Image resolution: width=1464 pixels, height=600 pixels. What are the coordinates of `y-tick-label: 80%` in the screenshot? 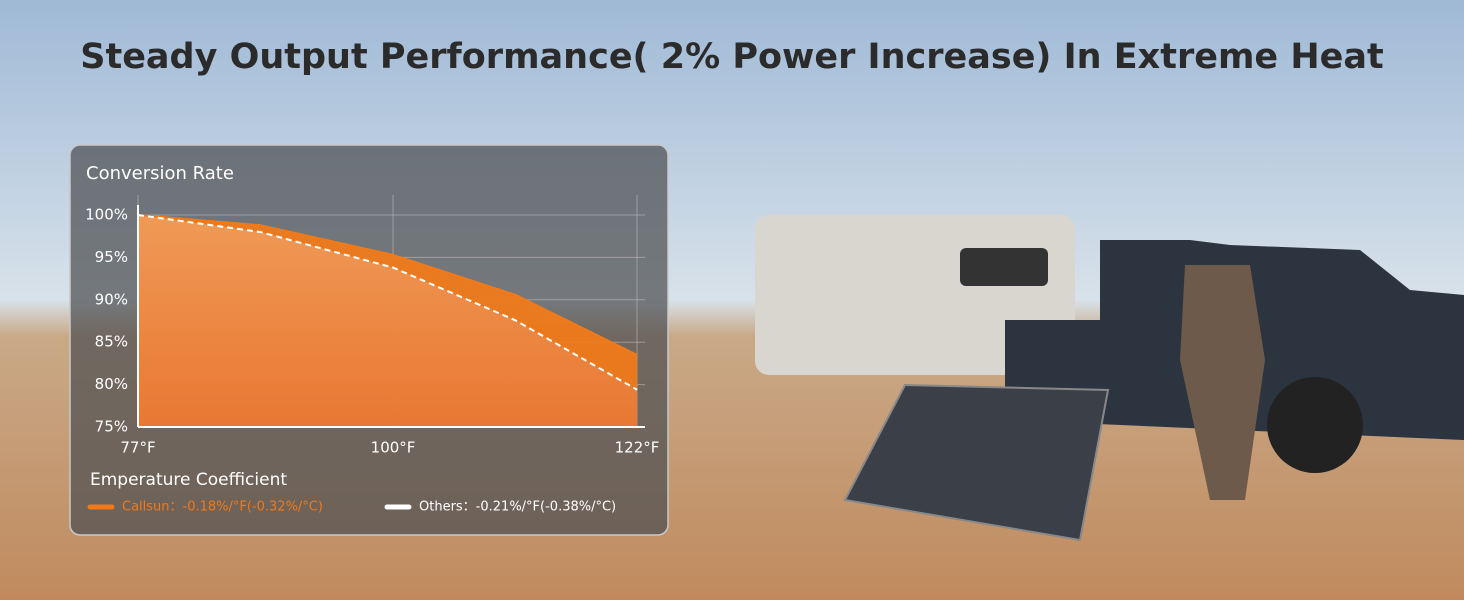 It's located at (111, 384).